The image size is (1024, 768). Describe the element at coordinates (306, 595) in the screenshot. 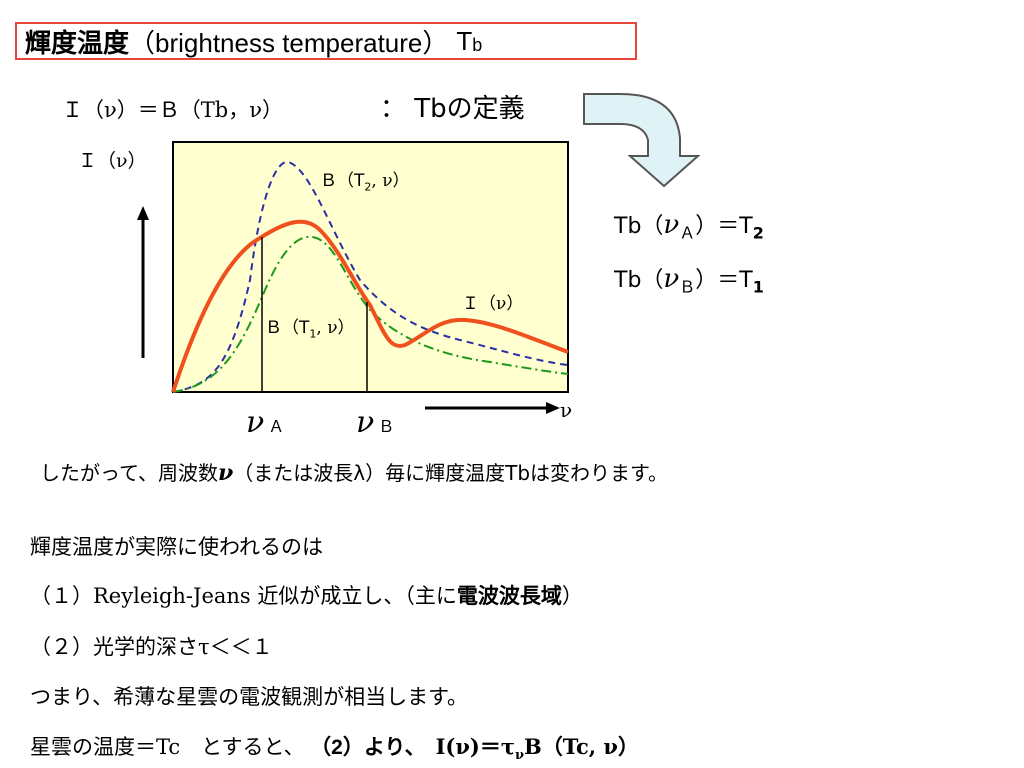

I see `condition-1: （１）Reyleigh-Jeans 近似が成立し、（主に電波波長域）` at that location.